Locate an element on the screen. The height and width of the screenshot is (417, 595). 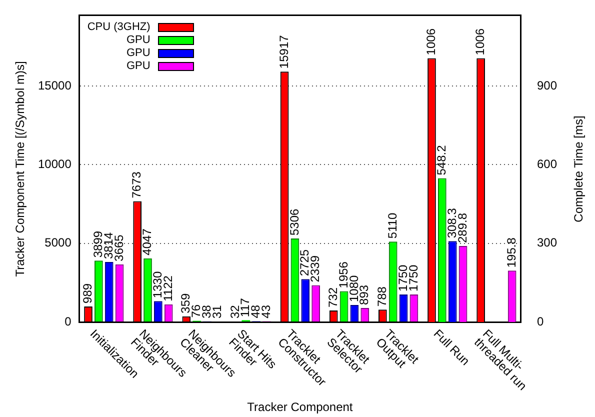
y2-tick-label: 300 is located at coordinates (547, 243).